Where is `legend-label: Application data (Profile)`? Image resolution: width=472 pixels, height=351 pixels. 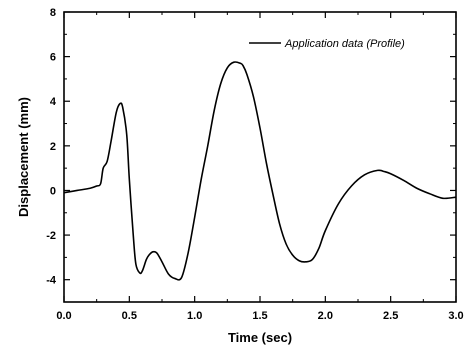
legend-label: Application data (Profile) is located at coordinates (344, 44).